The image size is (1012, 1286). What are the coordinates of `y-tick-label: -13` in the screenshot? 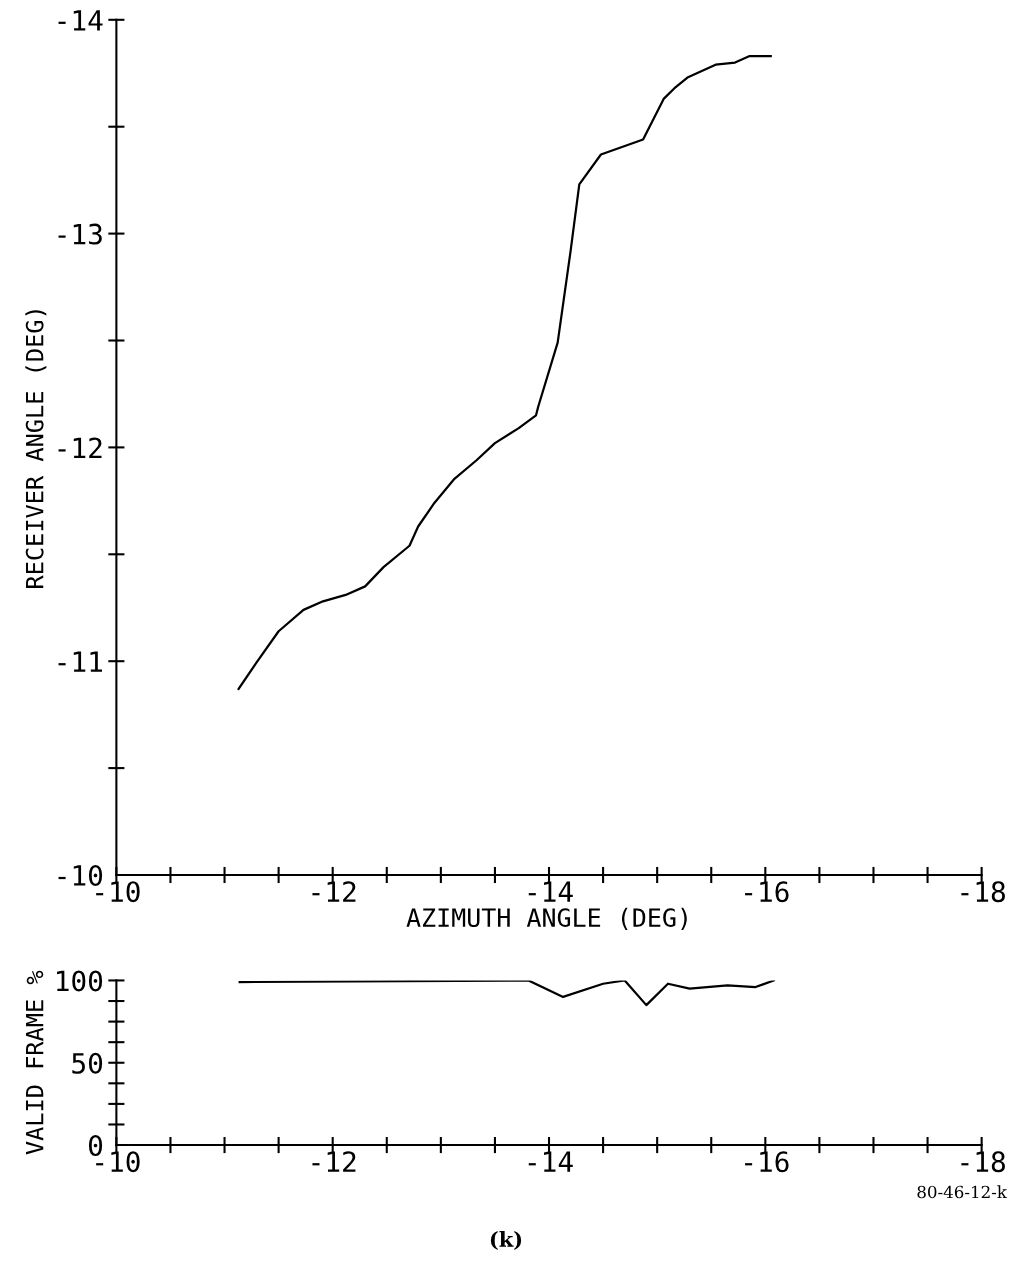 It's located at (80, 234).